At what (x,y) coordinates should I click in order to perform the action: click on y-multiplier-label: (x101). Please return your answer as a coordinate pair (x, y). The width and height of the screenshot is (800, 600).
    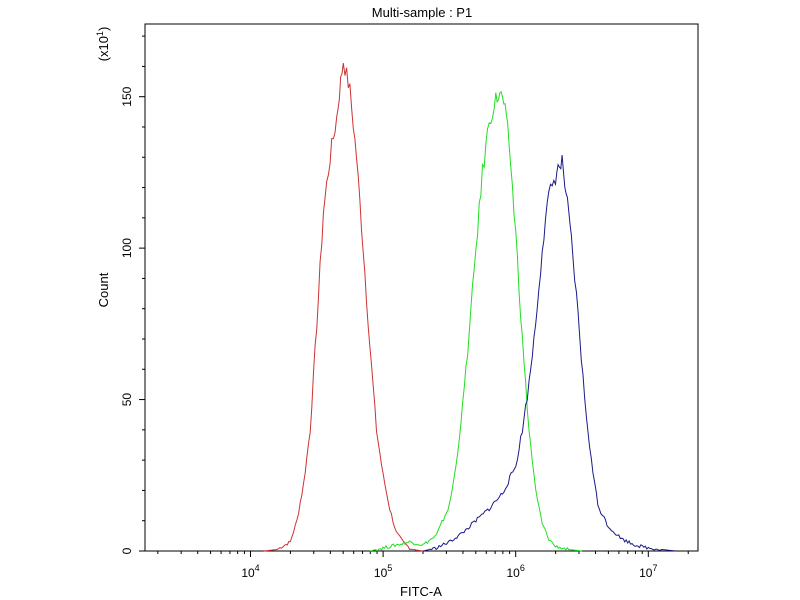
    Looking at the image, I should click on (103, 44).